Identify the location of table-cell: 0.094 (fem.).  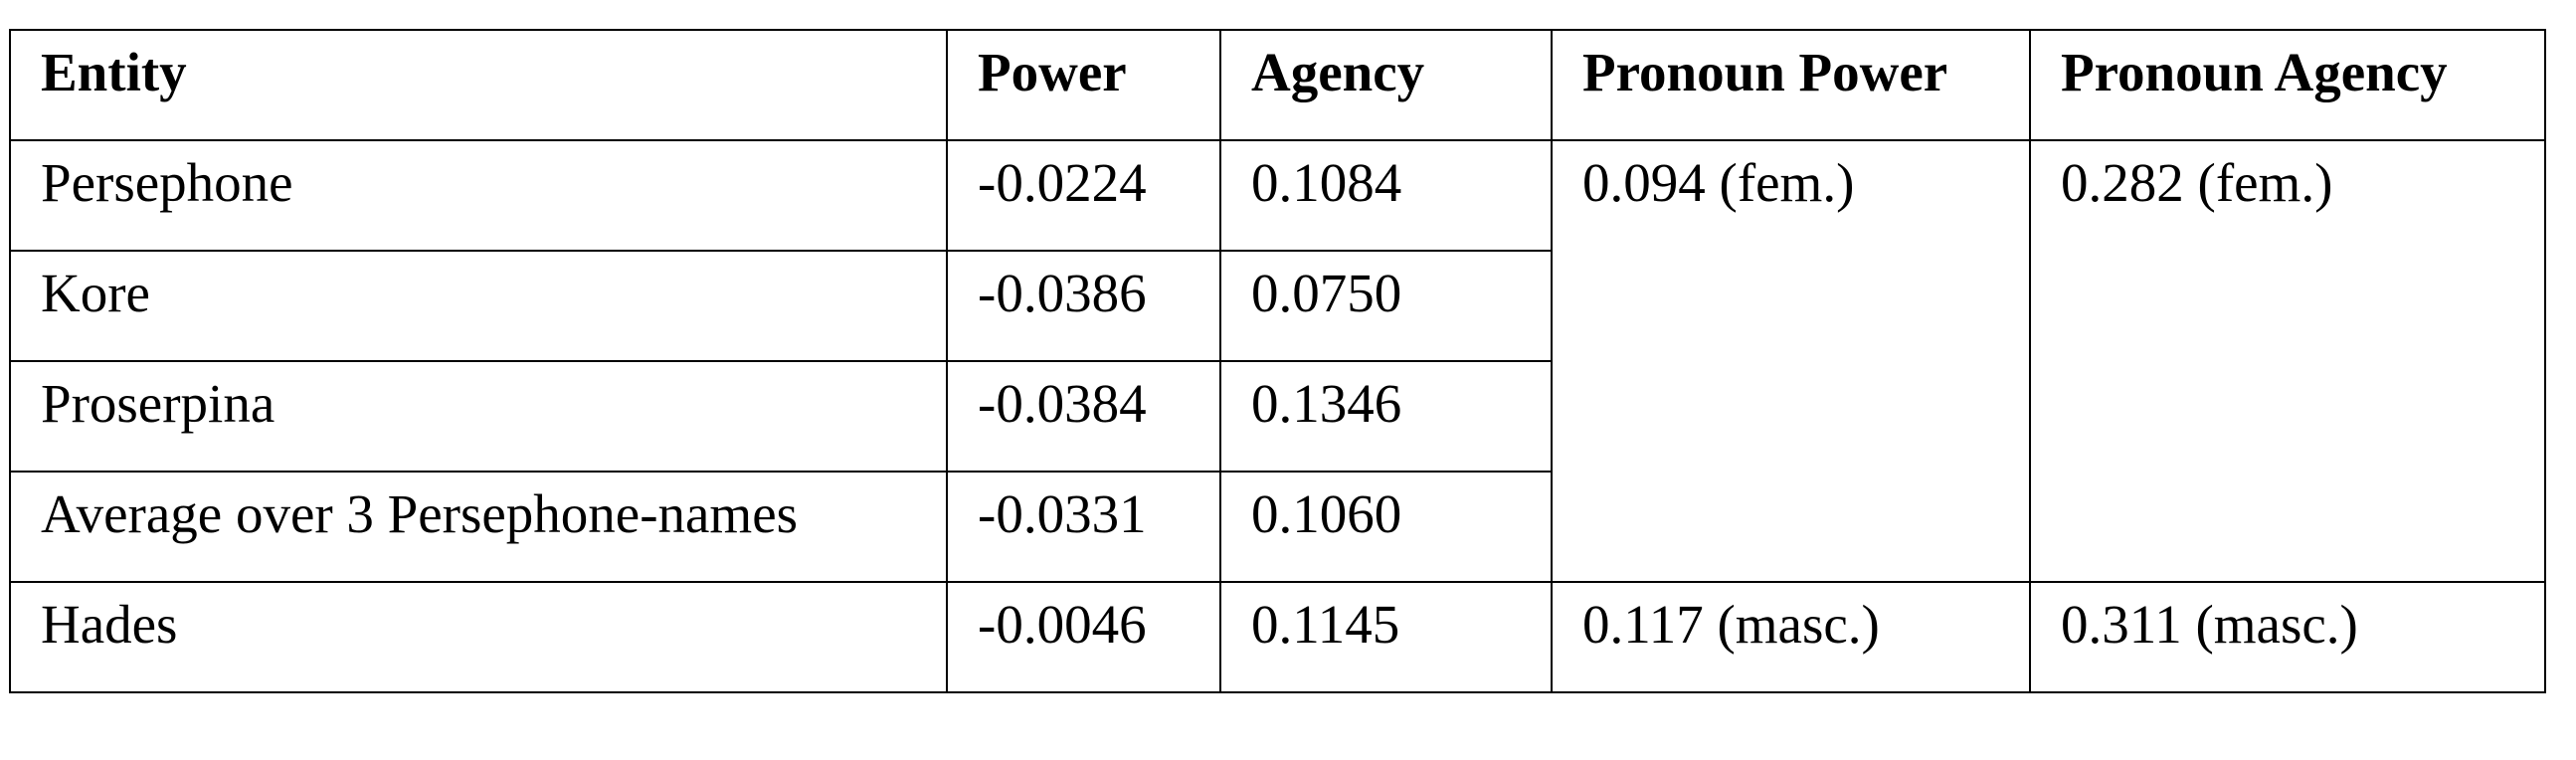
(1791, 361).